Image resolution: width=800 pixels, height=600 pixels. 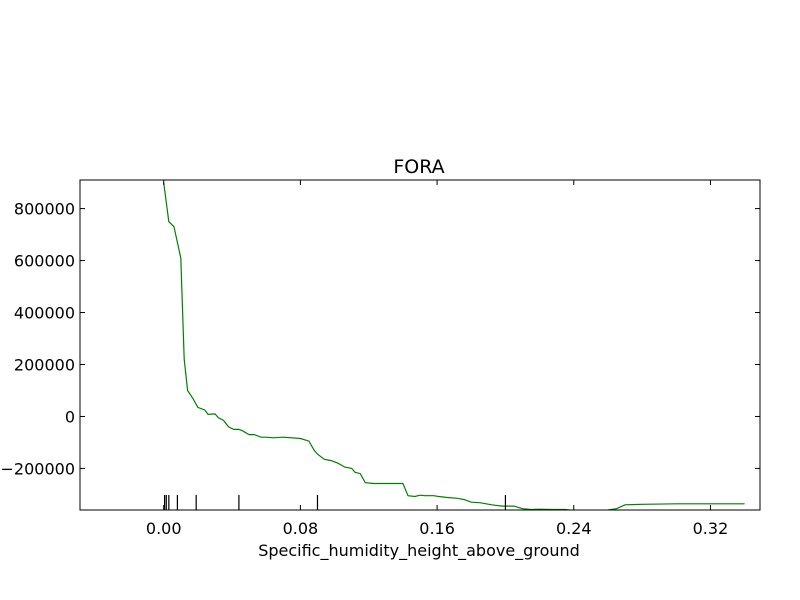 I want to click on y-tick-label-1: 0, so click(x=70, y=416).